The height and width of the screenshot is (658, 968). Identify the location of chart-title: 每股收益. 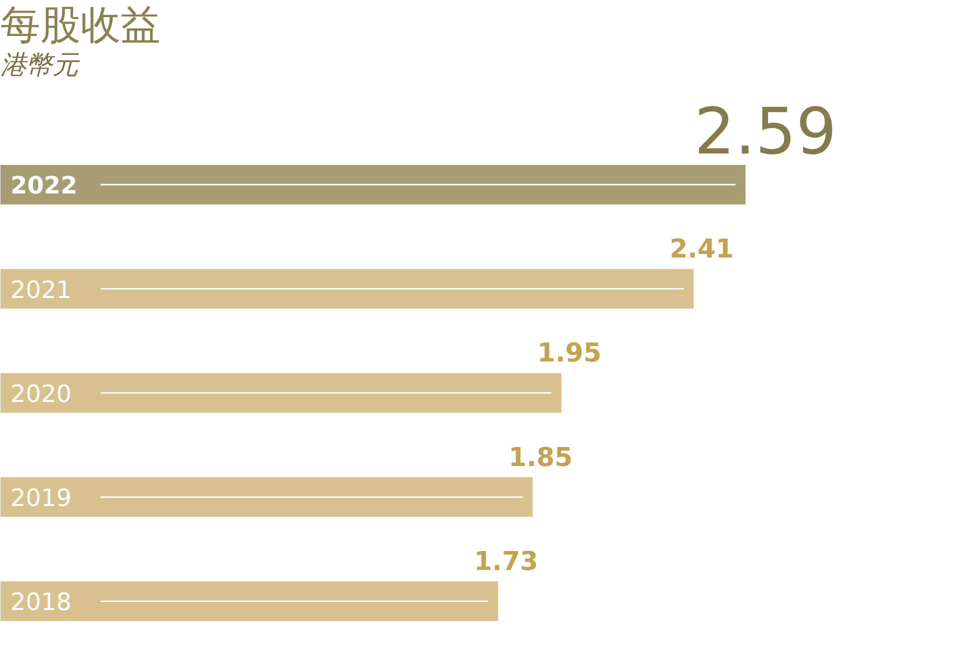
(80, 25).